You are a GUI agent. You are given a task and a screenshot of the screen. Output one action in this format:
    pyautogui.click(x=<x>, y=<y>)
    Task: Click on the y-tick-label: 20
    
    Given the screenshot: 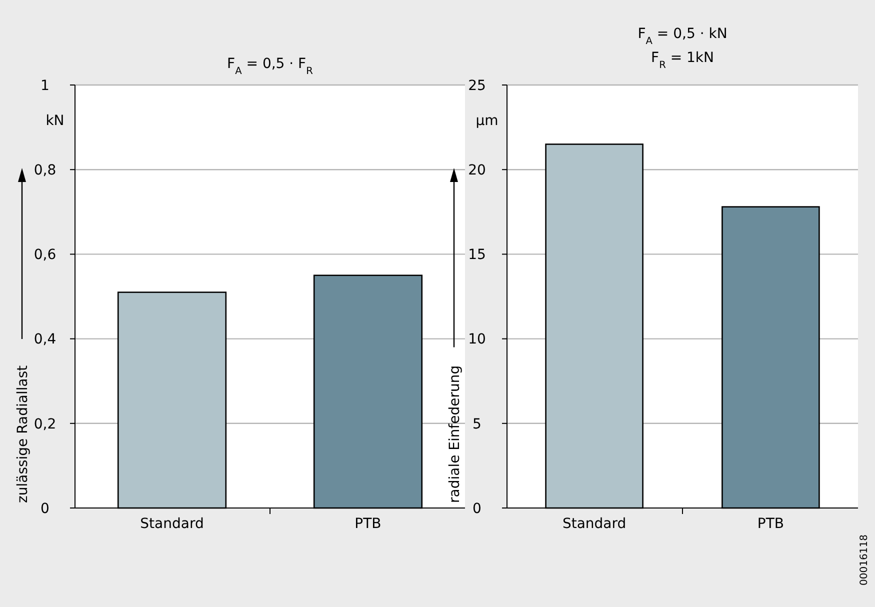 What is the action you would take?
    pyautogui.click(x=477, y=170)
    